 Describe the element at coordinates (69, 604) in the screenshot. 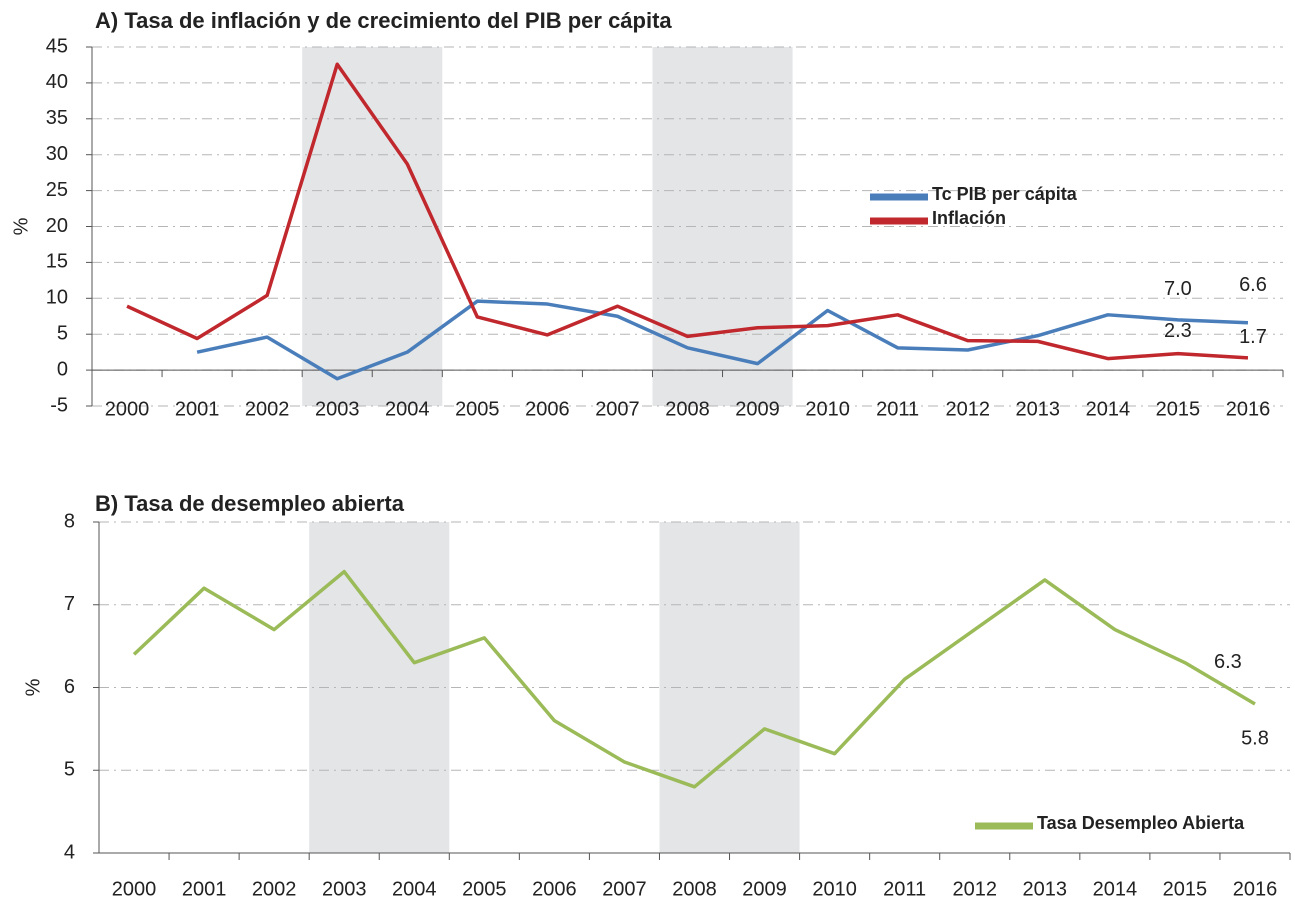

I see `y-tick-label: 7` at that location.